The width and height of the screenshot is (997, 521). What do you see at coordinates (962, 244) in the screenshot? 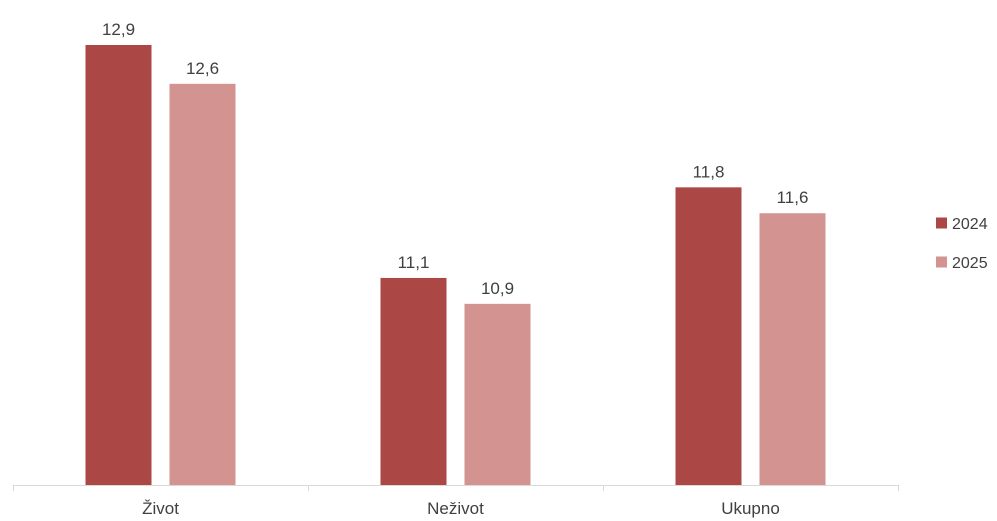
I see `legend: 2024 2025` at bounding box center [962, 244].